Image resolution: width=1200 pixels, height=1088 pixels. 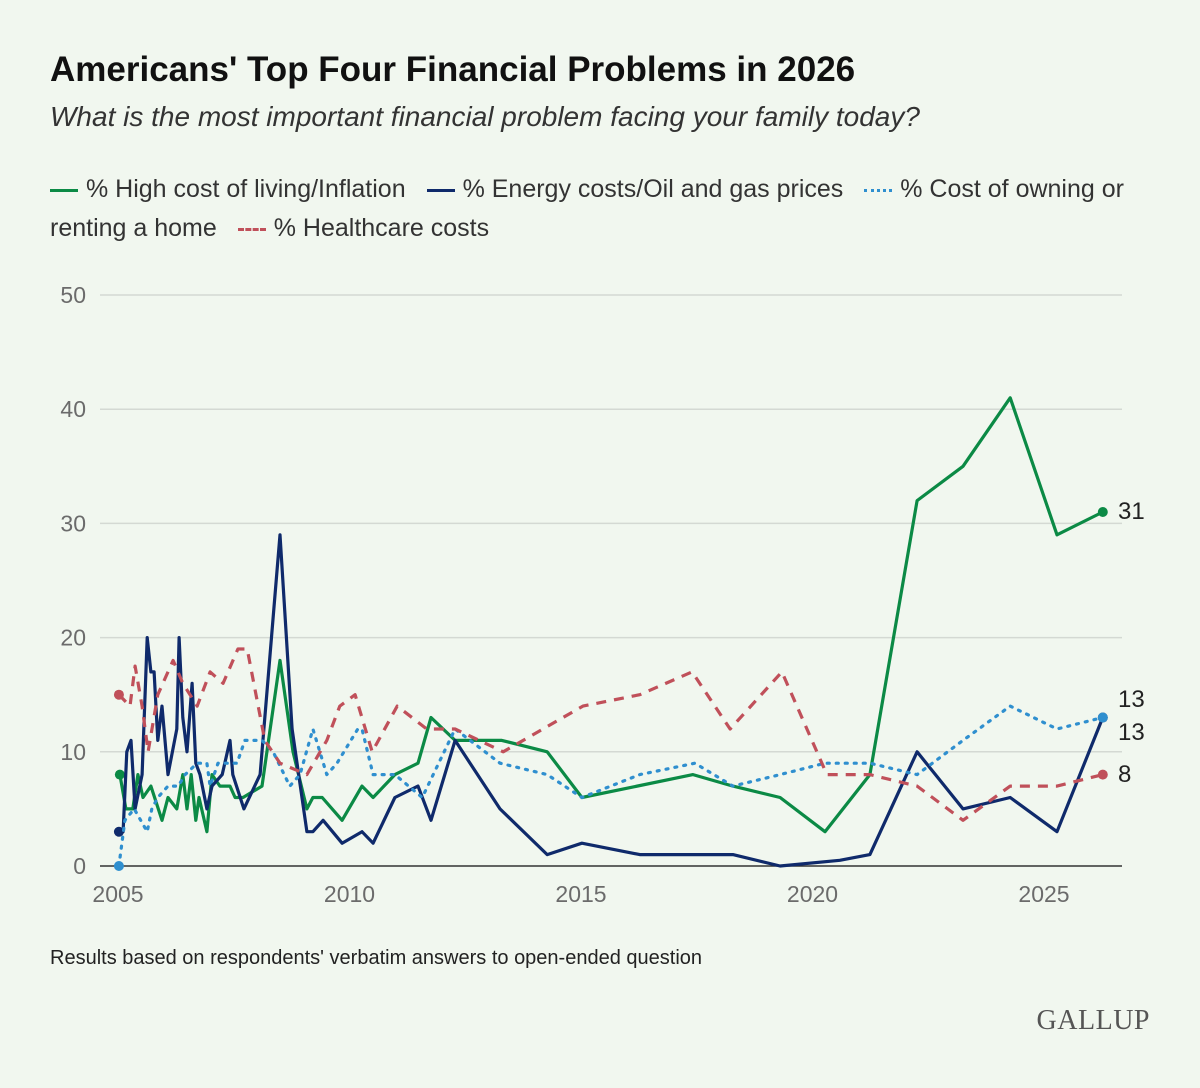 What do you see at coordinates (117, 894) in the screenshot?
I see `x-tick-label: 2005` at bounding box center [117, 894].